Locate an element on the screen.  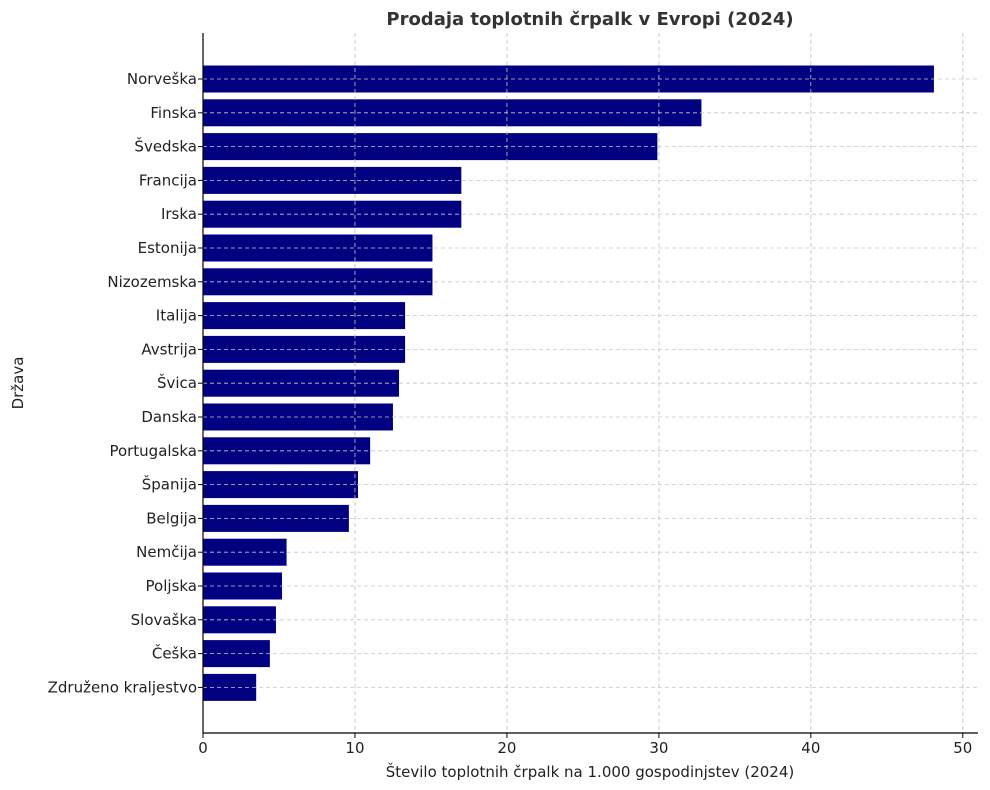
chart-title: Prodaja toplotnih črpalk v Evropi (2024) is located at coordinates (589, 19).